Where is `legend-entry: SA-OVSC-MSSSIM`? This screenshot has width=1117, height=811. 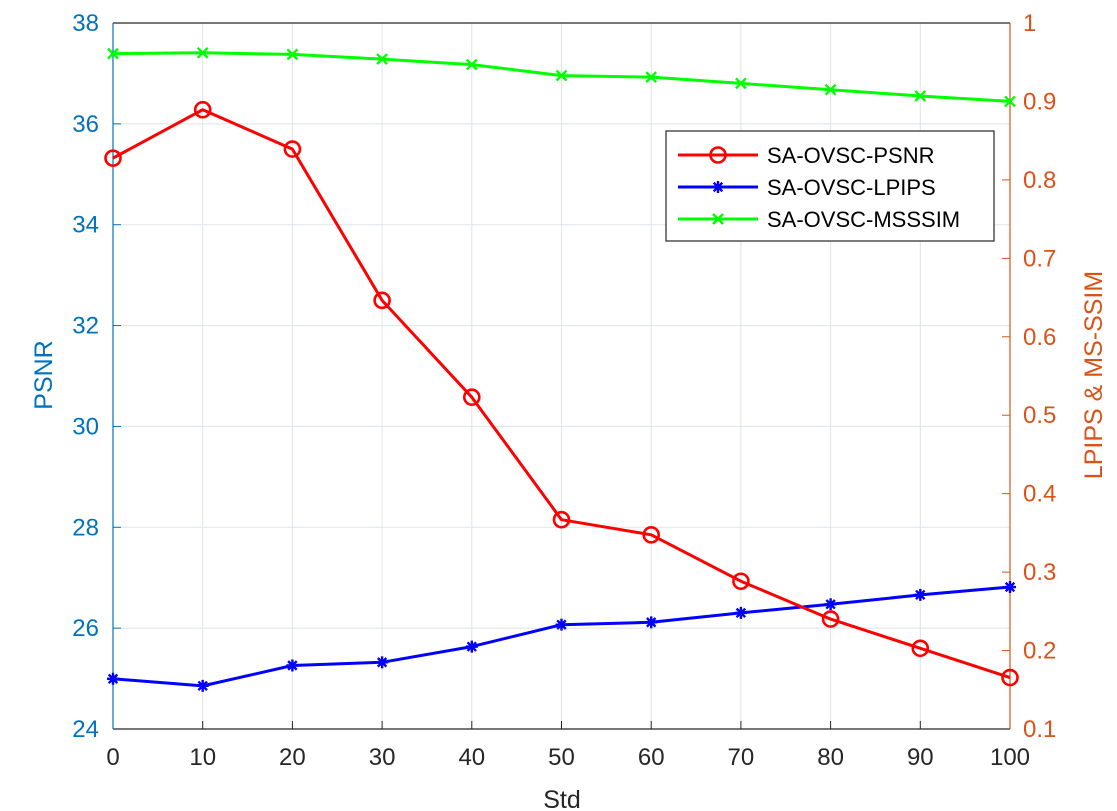
legend-entry: SA-OVSC-MSSSIM is located at coordinates (819, 219).